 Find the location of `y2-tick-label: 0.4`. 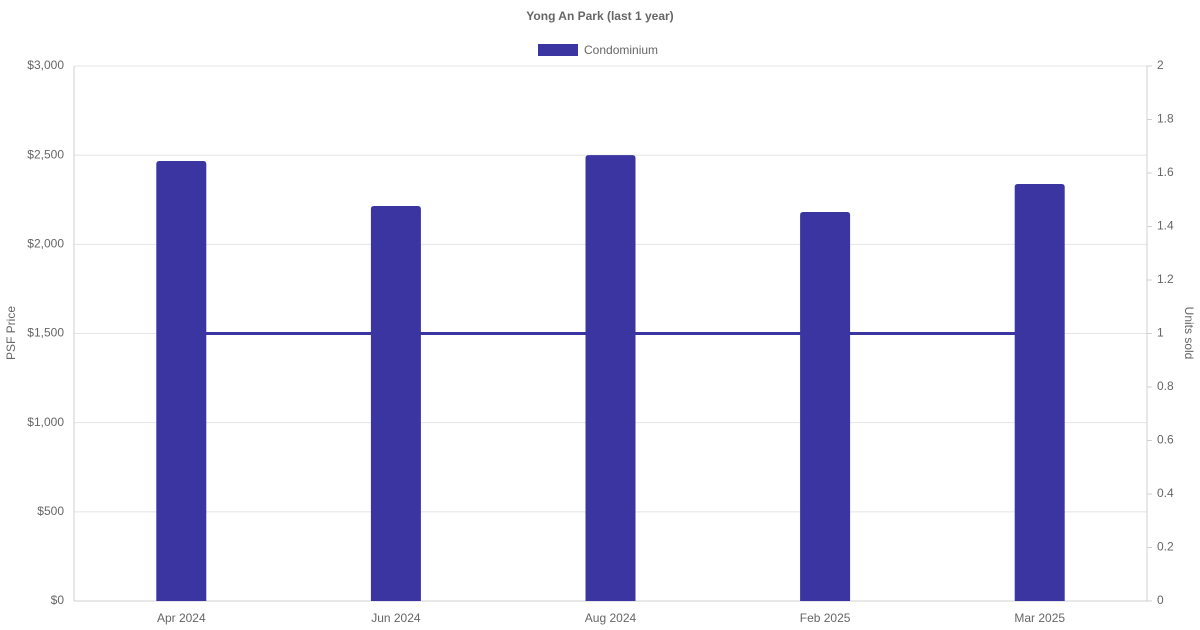

y2-tick-label: 0.4 is located at coordinates (1165, 493).